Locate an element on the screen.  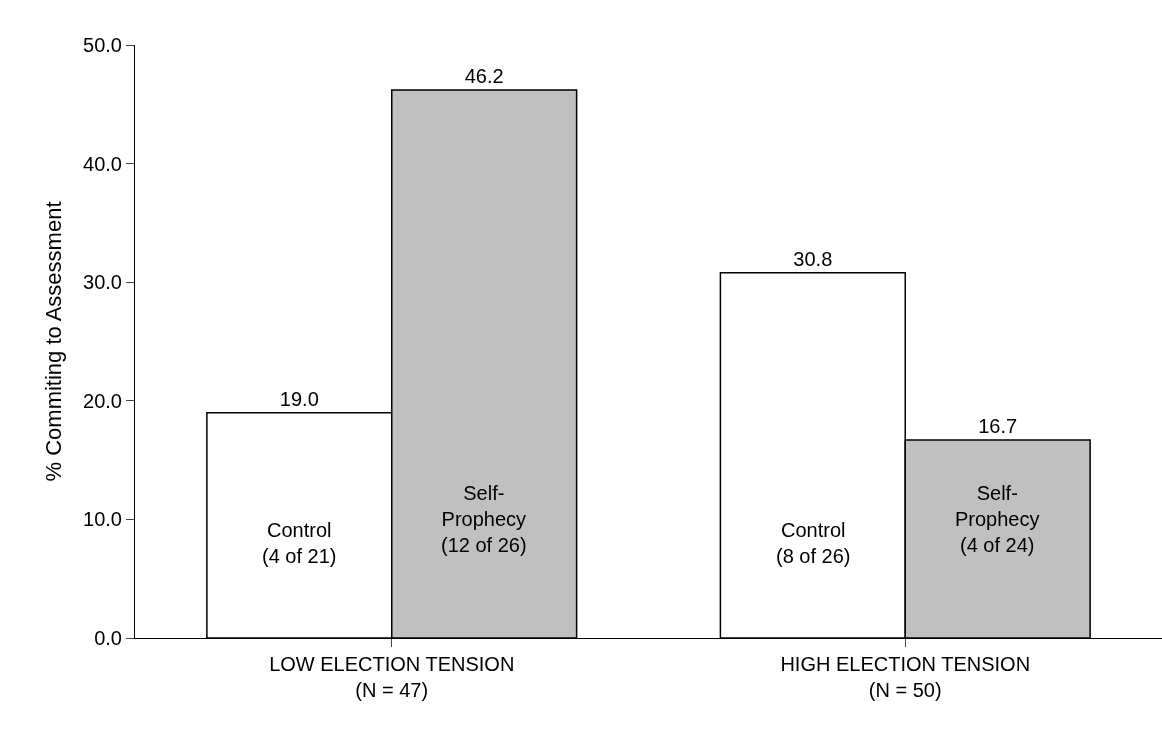
x-tick-label: HIGH ELECTION TENSION (N = 50) is located at coordinates (905, 677).